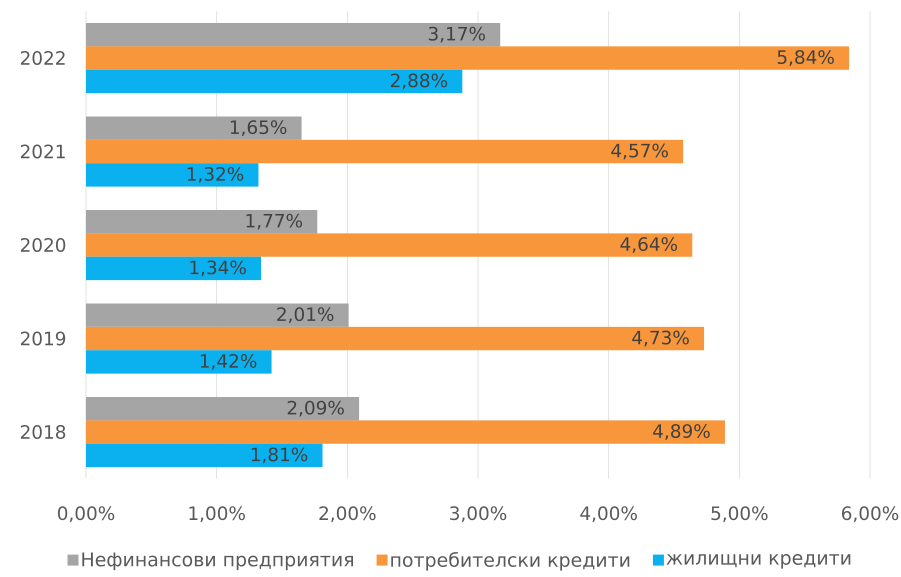  Describe the element at coordinates (649, 245) in the screenshot. I see `data-label: 4,64%` at that location.